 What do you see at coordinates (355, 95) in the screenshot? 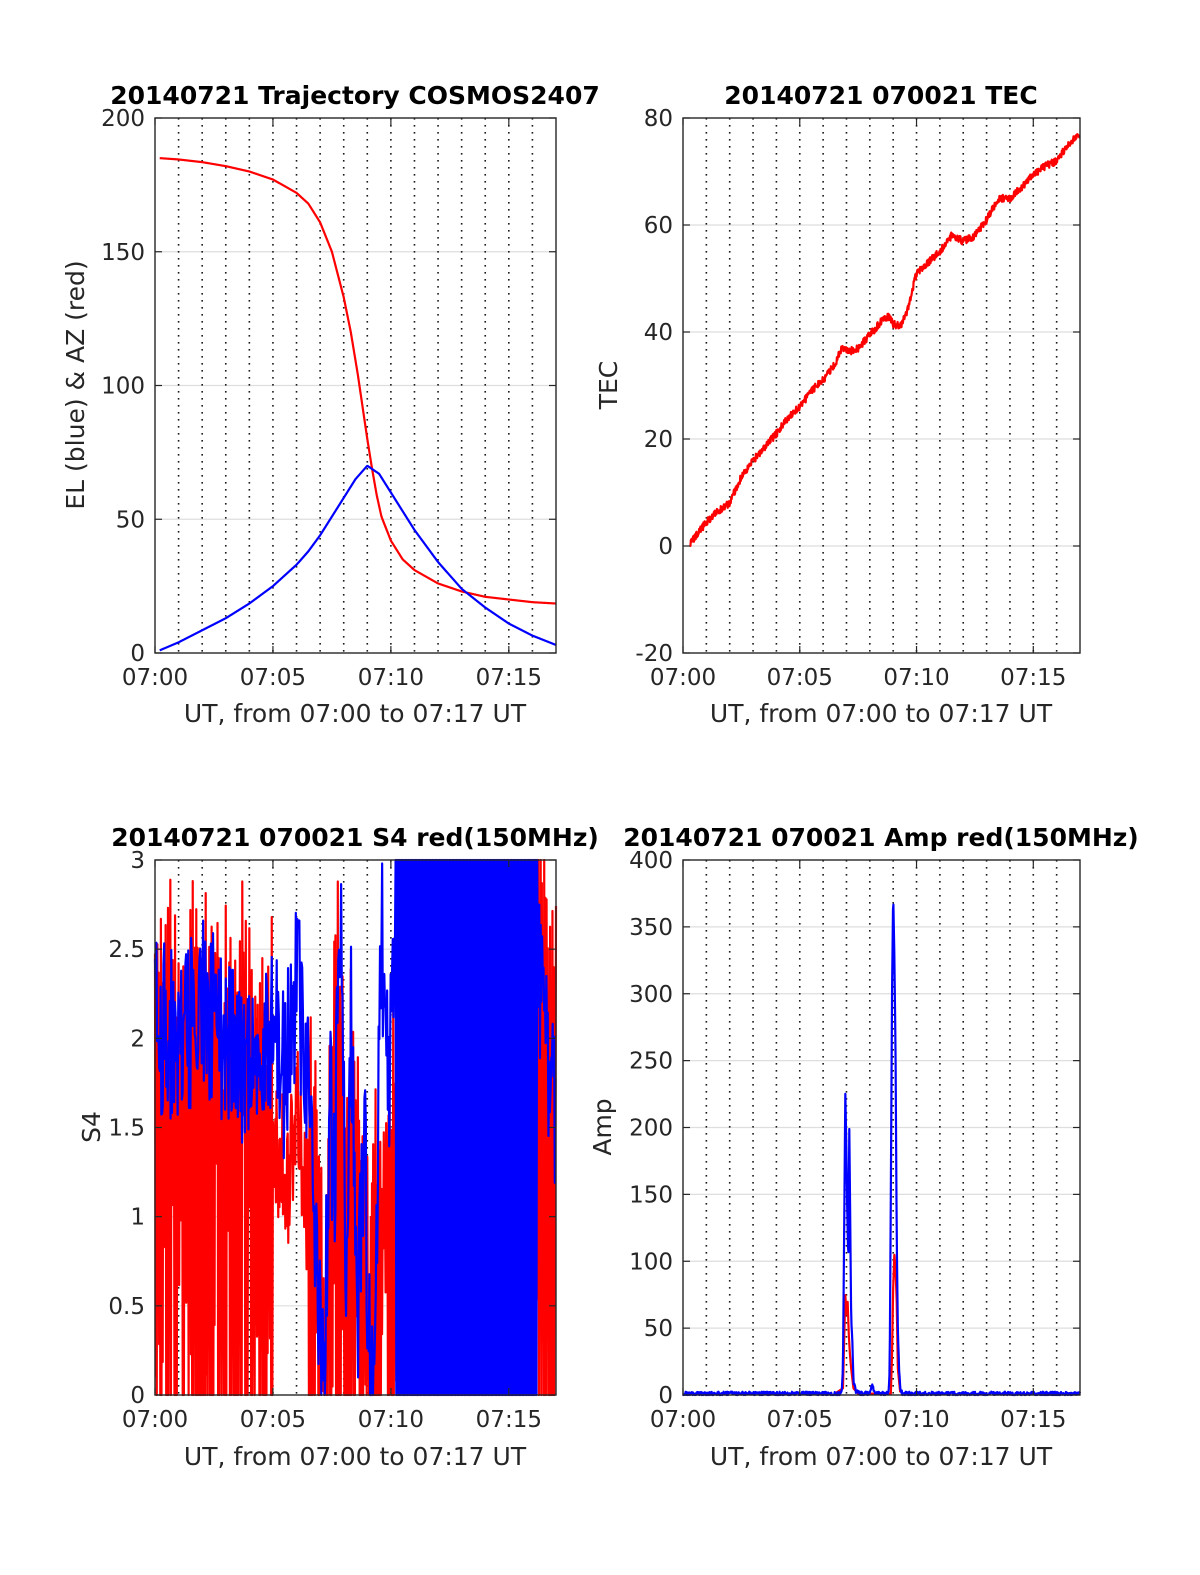
I see `panel-title: 20140721 Trajectory COSMOS2407` at bounding box center [355, 95].